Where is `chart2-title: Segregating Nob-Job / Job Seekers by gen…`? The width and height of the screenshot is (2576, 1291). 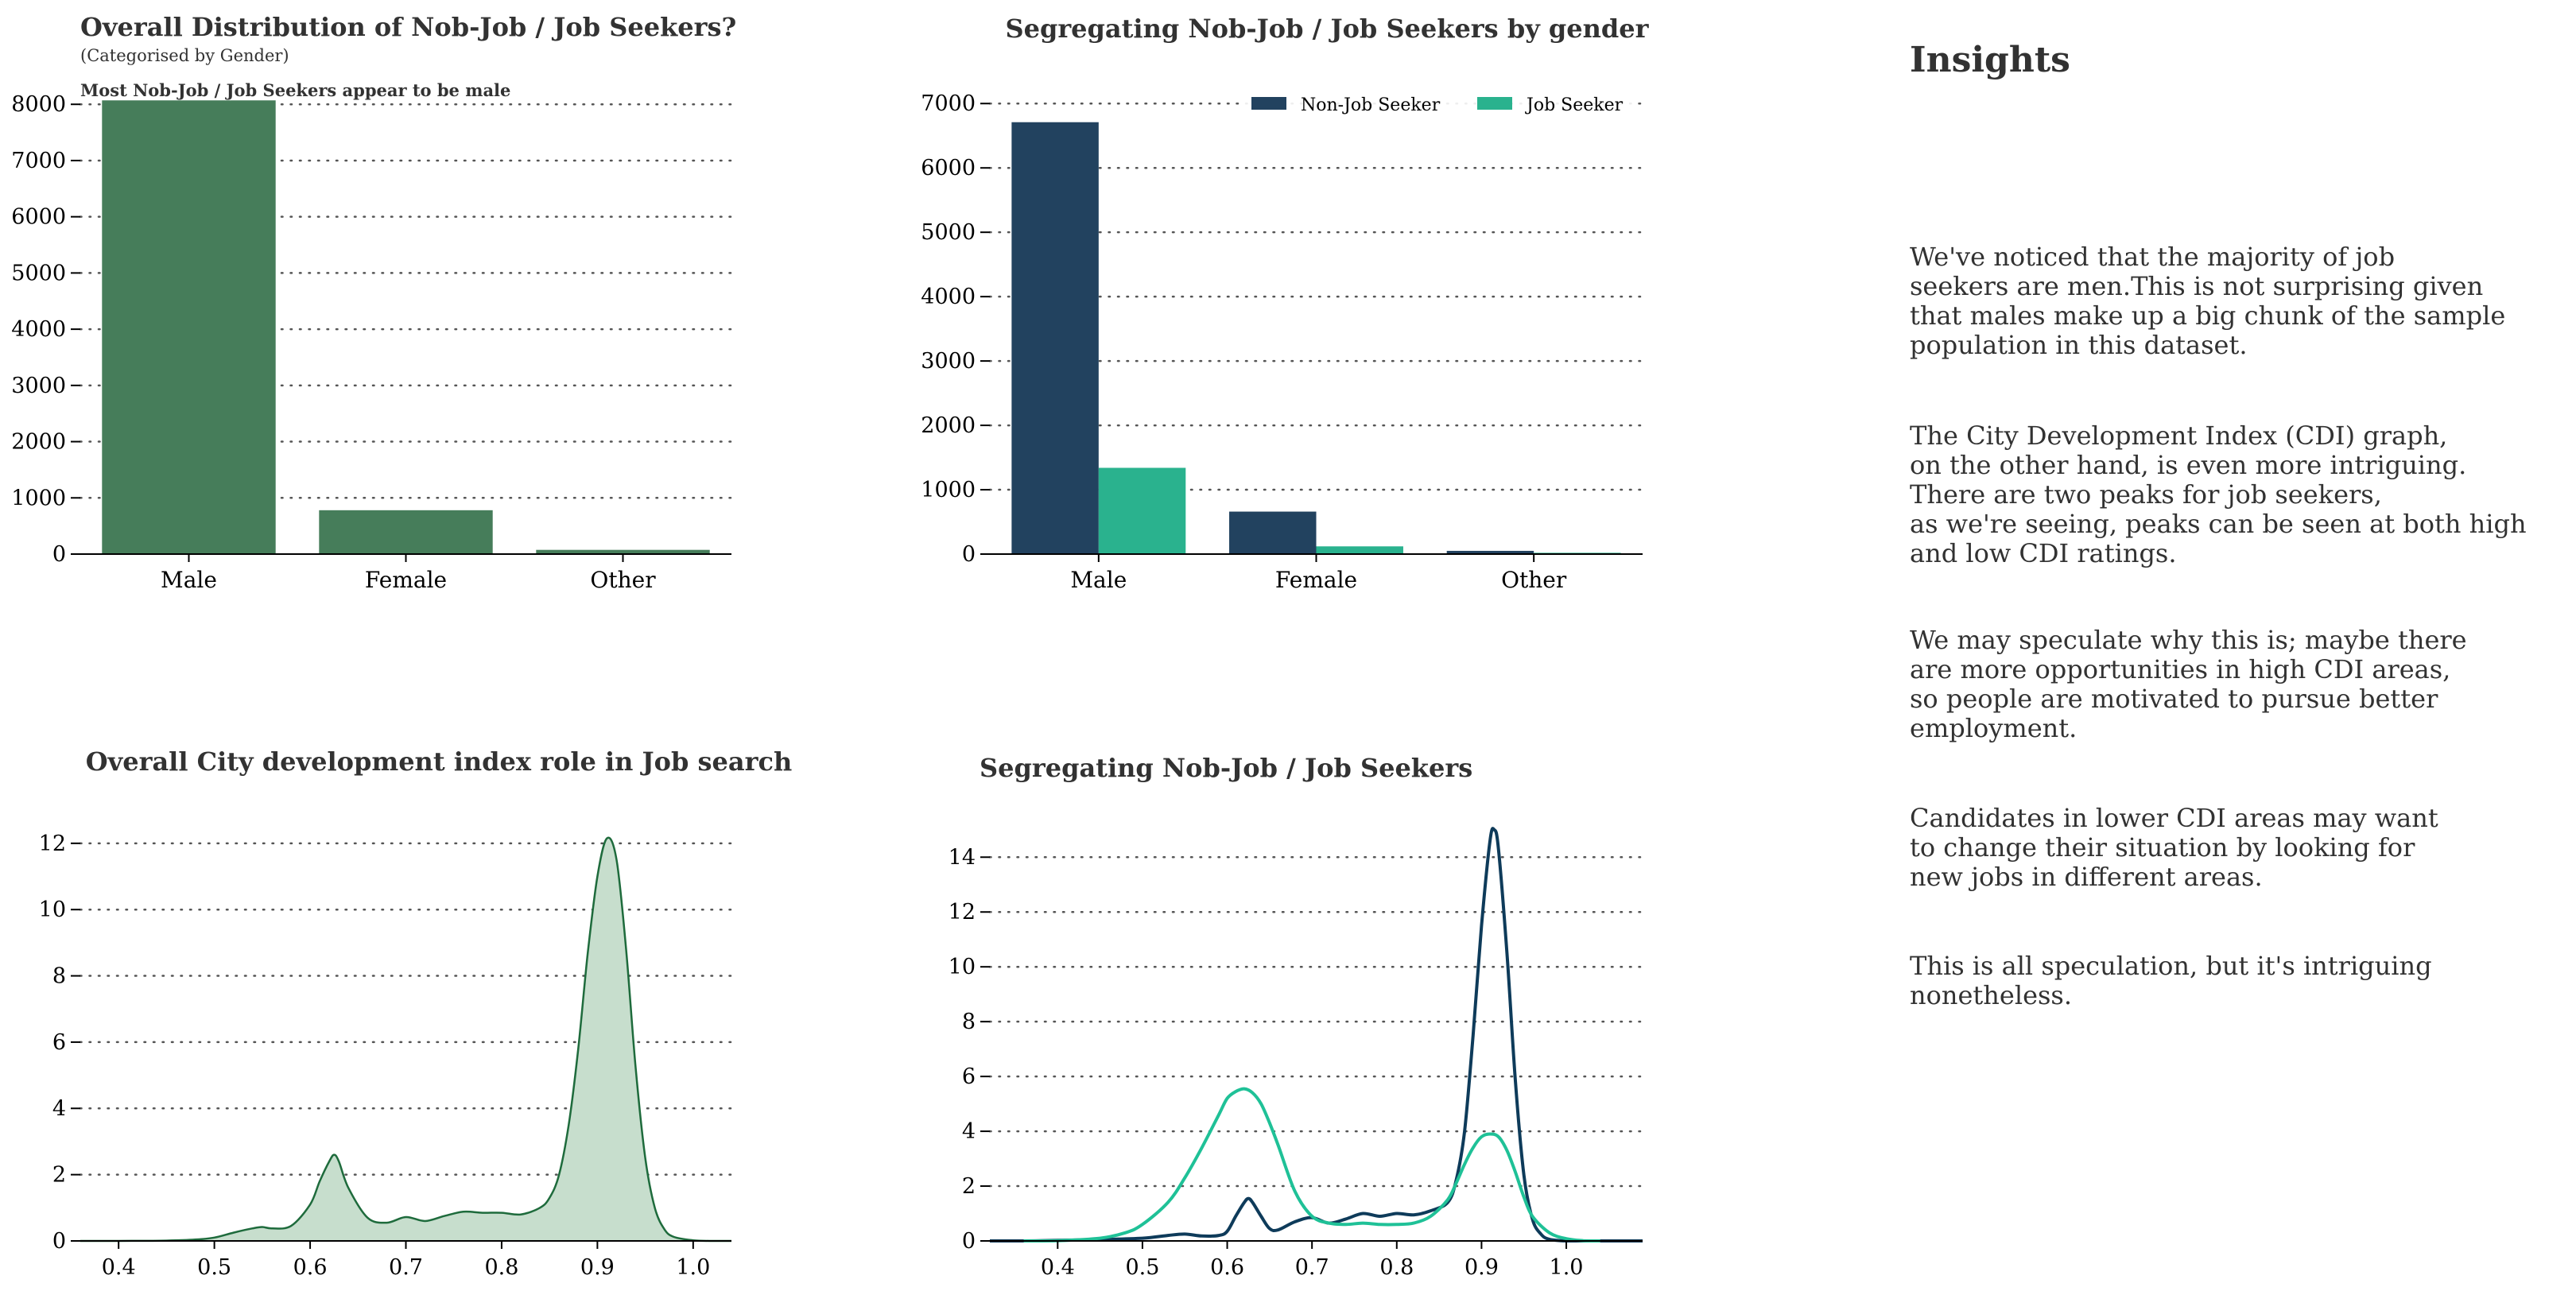
chart2-title: Segregating Nob-Job / Job Seekers by gen… is located at coordinates (1327, 29).